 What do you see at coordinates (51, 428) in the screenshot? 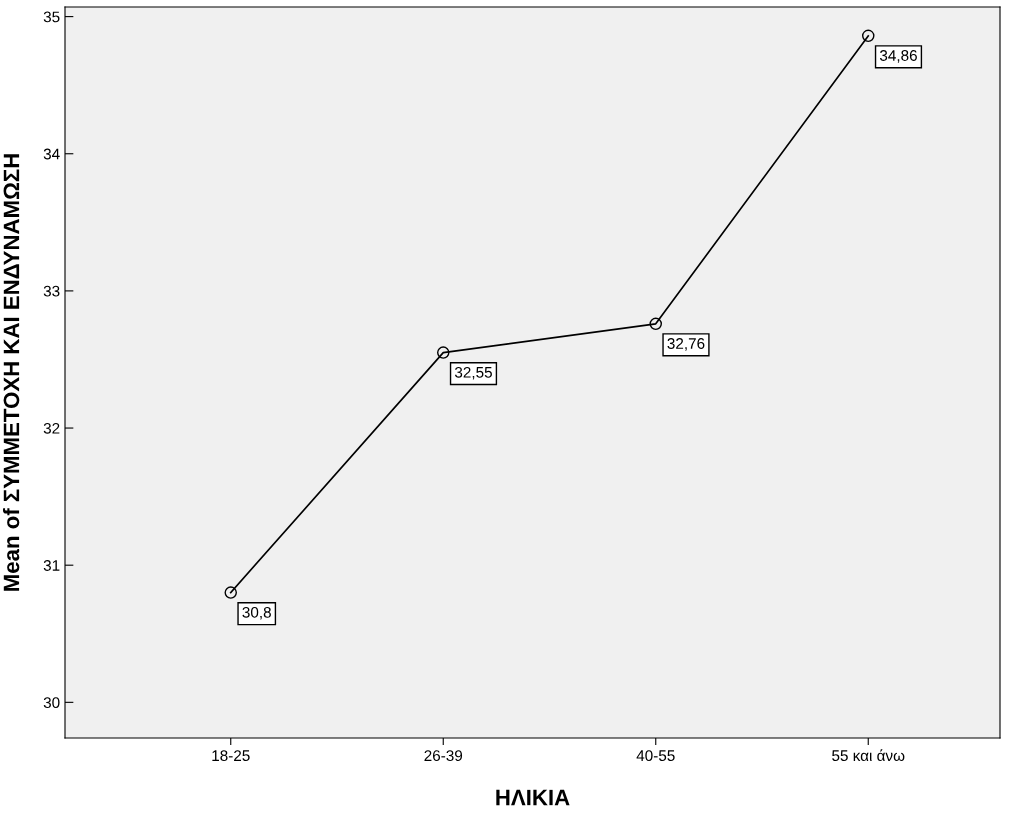
I see `y-tick-label: 32` at bounding box center [51, 428].